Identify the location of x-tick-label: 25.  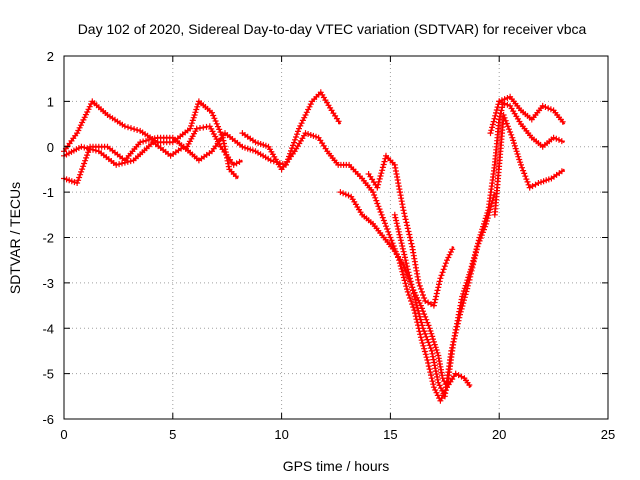
(608, 434).